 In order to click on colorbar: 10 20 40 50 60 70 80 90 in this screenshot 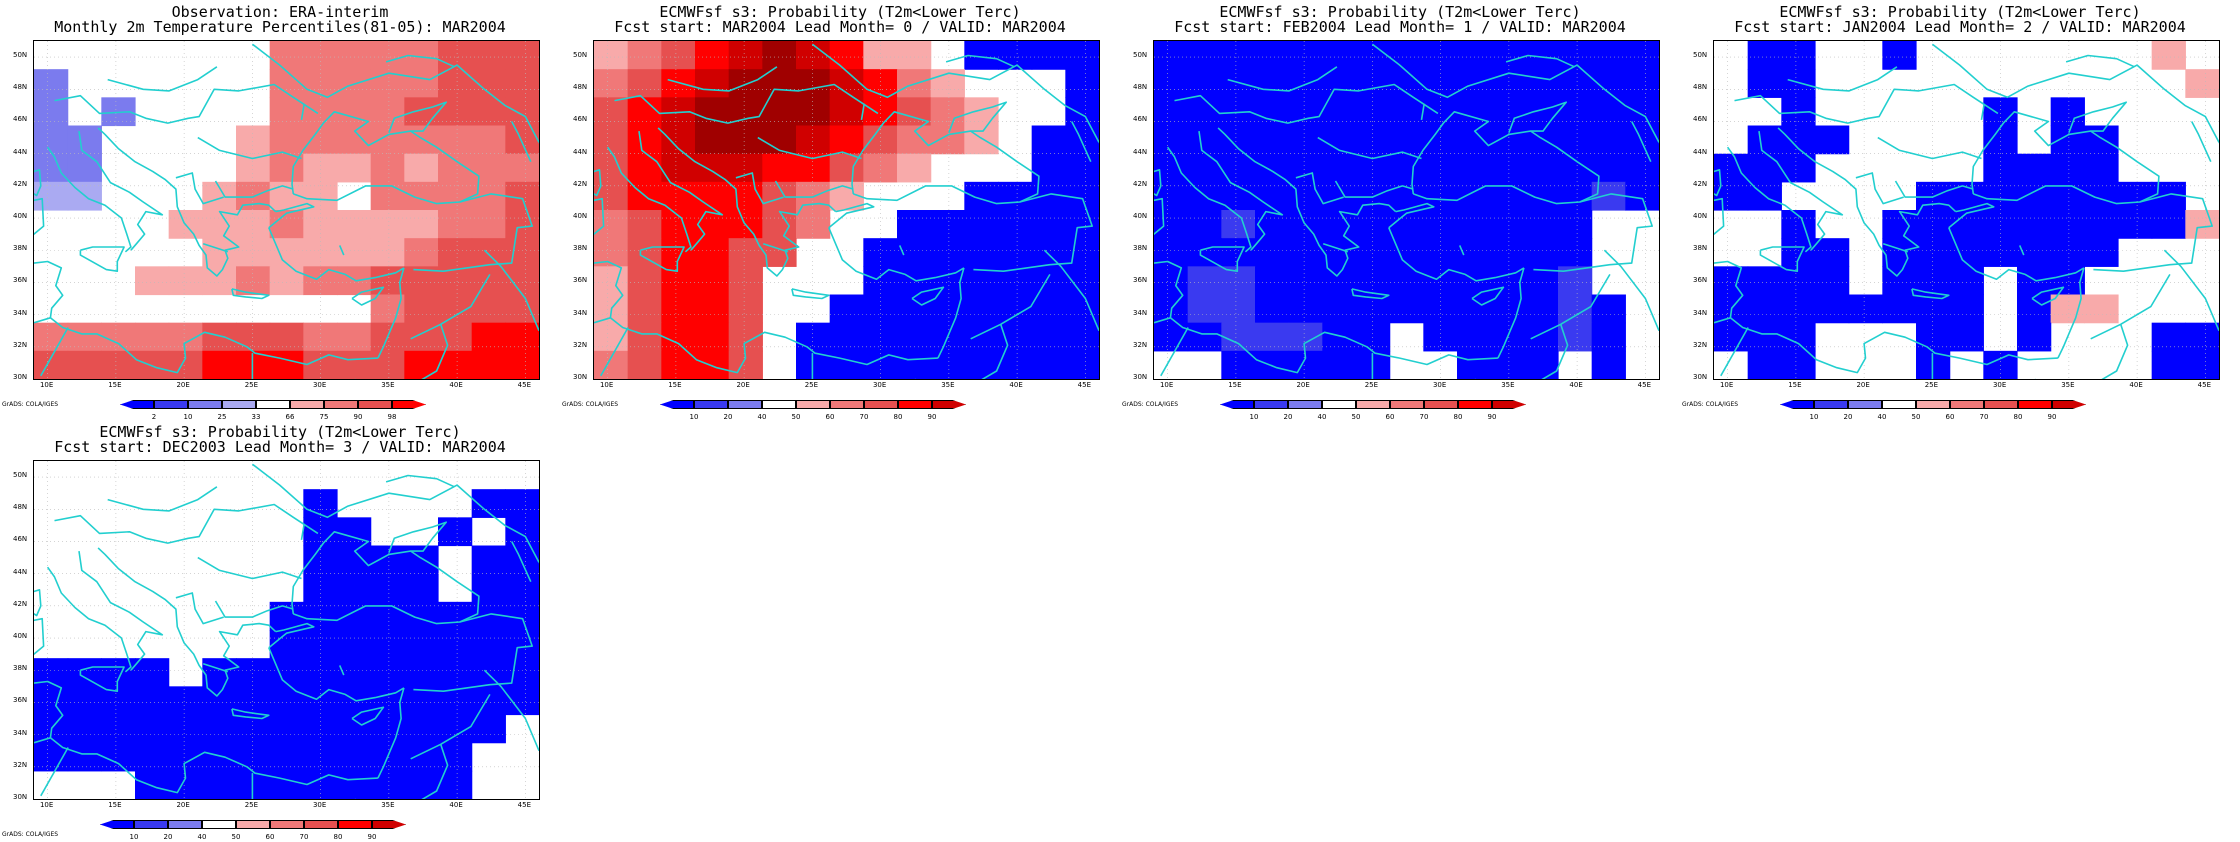, I will do `click(1373, 411)`.